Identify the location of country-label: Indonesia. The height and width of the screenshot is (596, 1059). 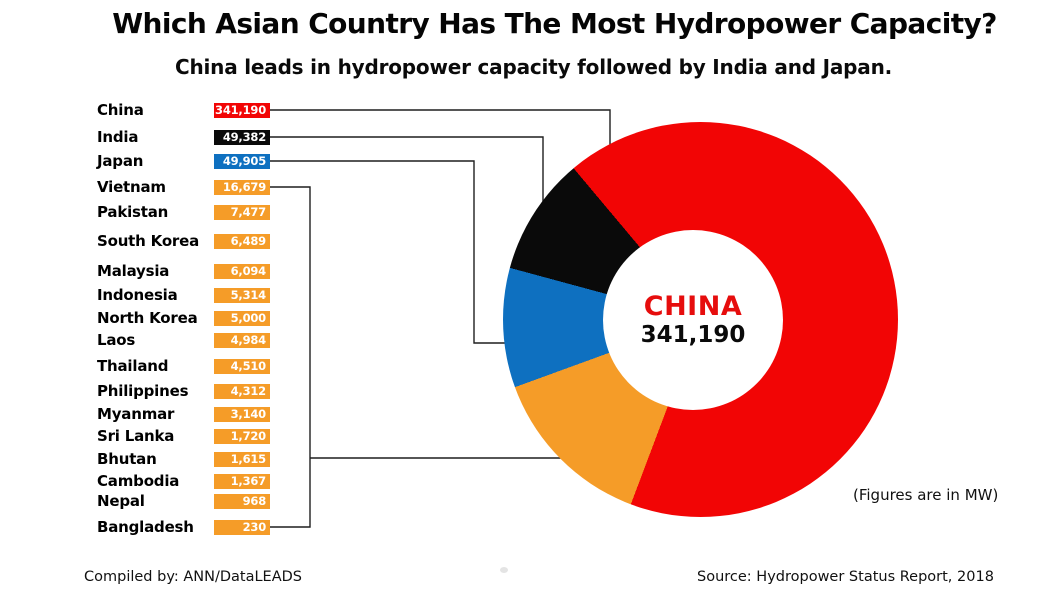
(137, 295).